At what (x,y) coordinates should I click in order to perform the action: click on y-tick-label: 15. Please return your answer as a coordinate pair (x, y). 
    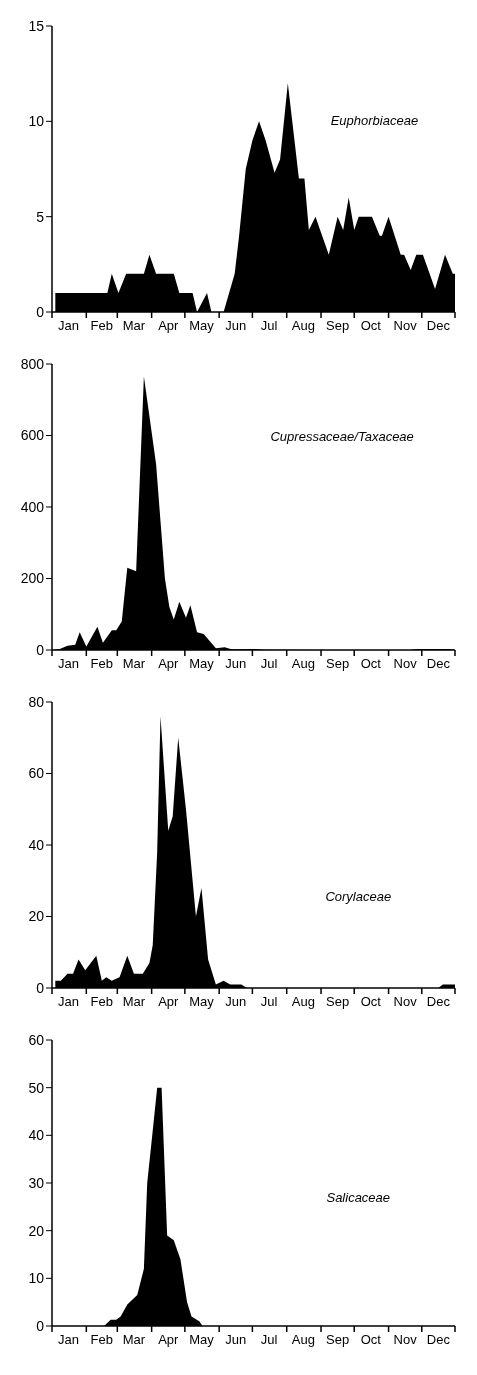
    Looking at the image, I should click on (36, 25).